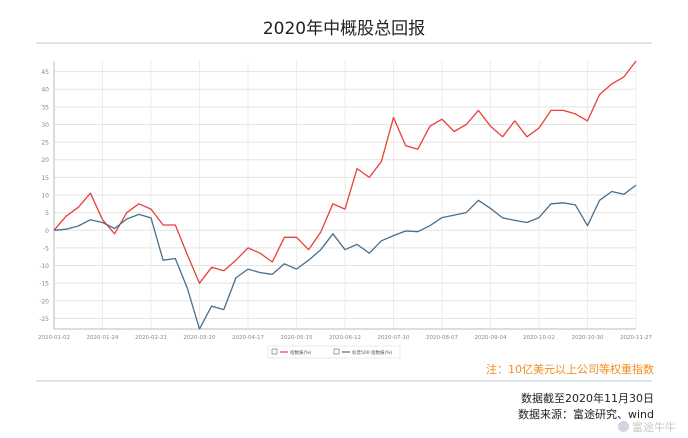 The height and width of the screenshot is (438, 688). Describe the element at coordinates (200, 338) in the screenshot. I see `x-tick-label: 2020-03-20` at that location.